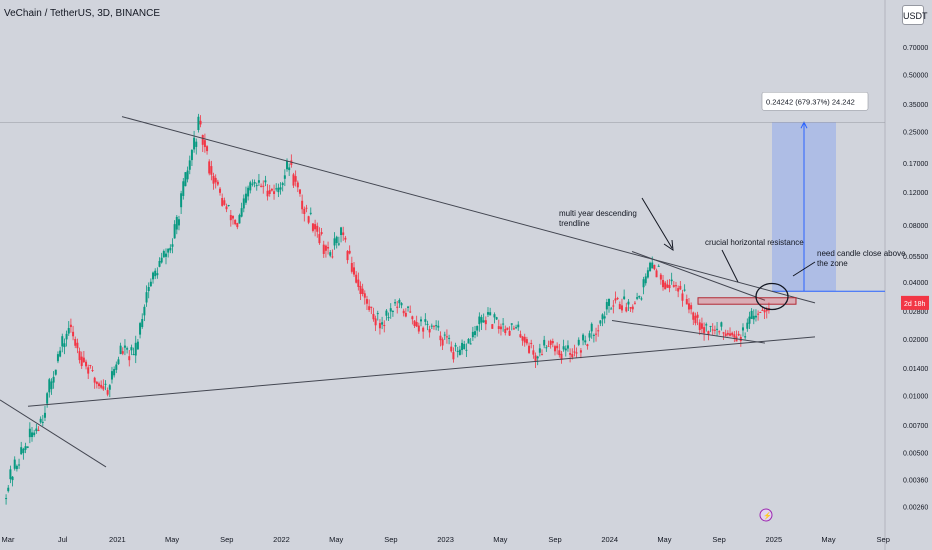  Describe the element at coordinates (63, 539) in the screenshot. I see `x-tick-label: Jul` at that location.